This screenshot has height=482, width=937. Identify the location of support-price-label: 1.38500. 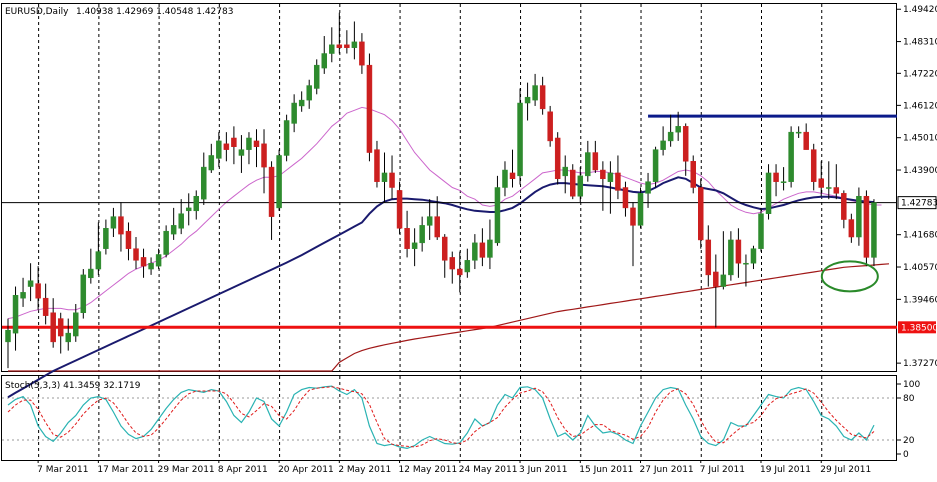
(919, 328).